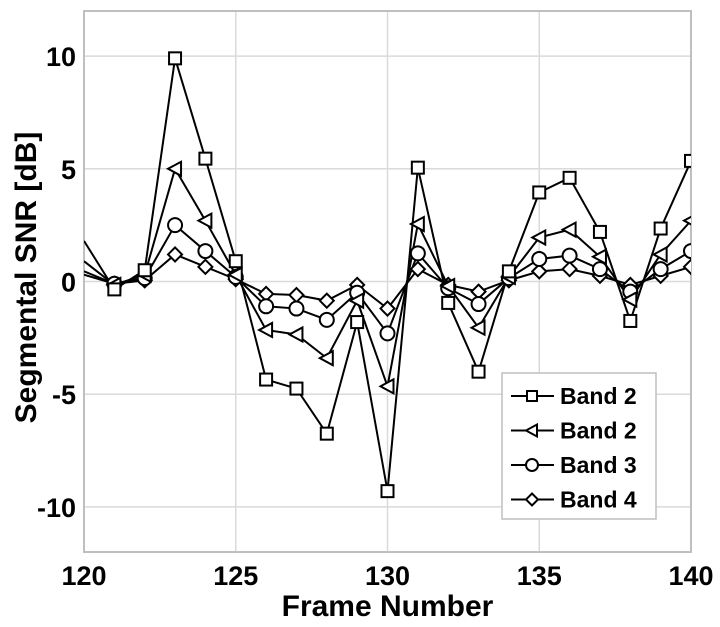 The image size is (720, 627). Describe the element at coordinates (690, 576) in the screenshot. I see `x-tick-label: 140` at that location.